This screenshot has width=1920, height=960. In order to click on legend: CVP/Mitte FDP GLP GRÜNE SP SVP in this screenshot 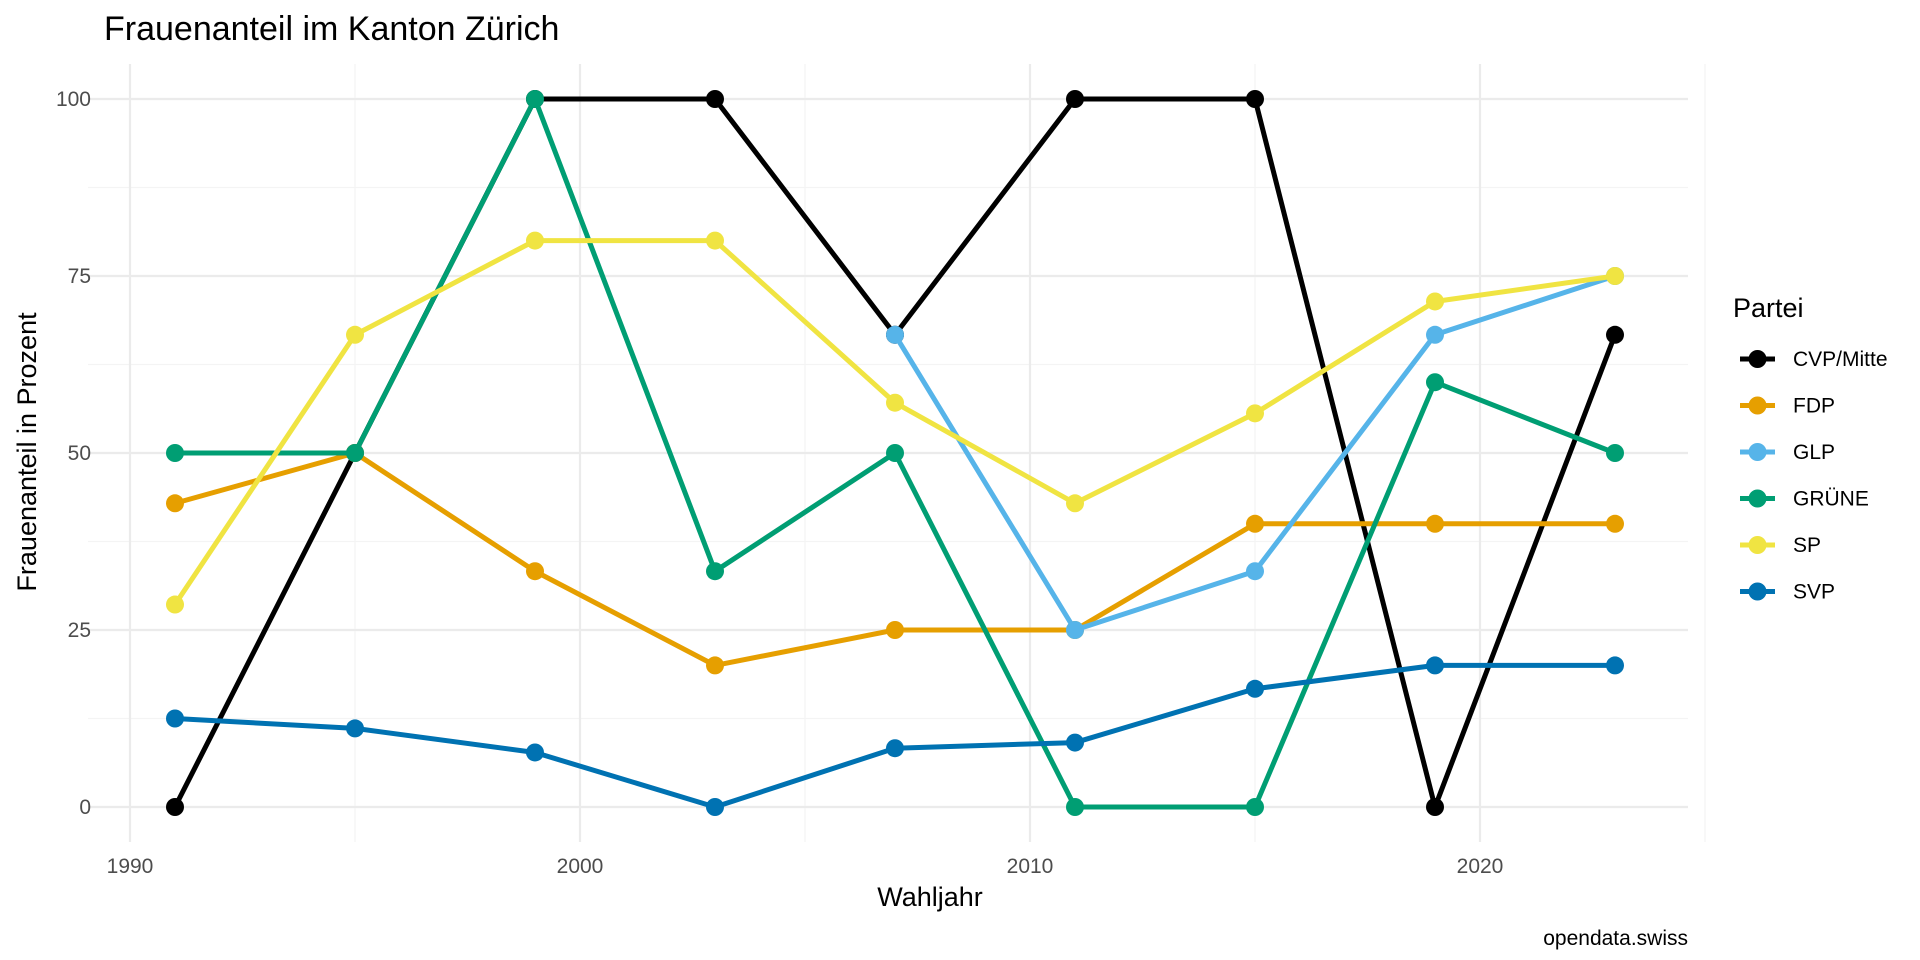, I will do `click(1814, 476)`.